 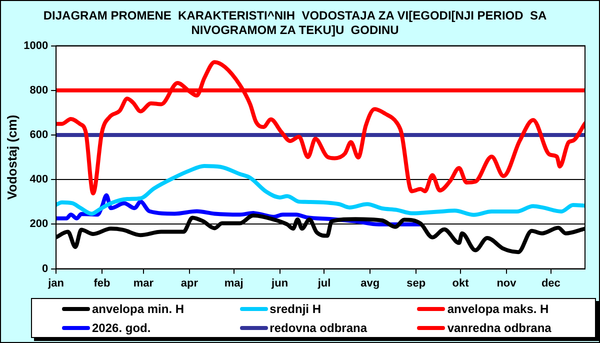 What do you see at coordinates (189, 283) in the screenshot?
I see `x-tick-label: apr` at bounding box center [189, 283].